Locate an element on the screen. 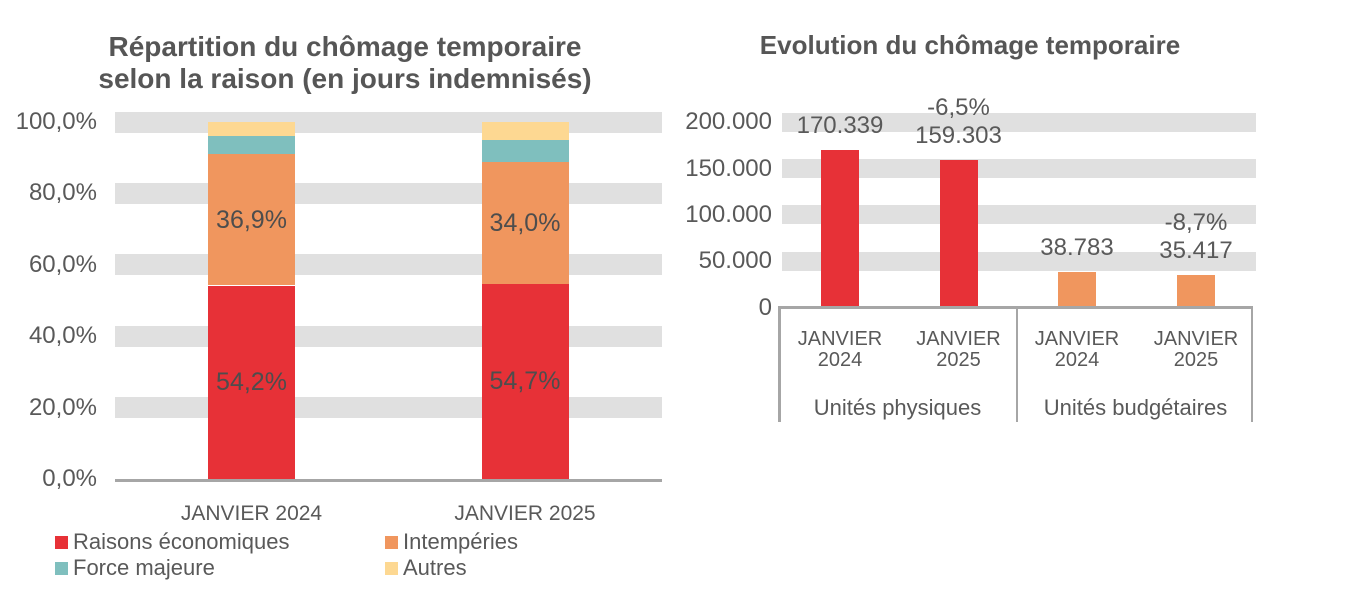 The width and height of the screenshot is (1355, 610). value-label: 159.303 is located at coordinates (958, 135).